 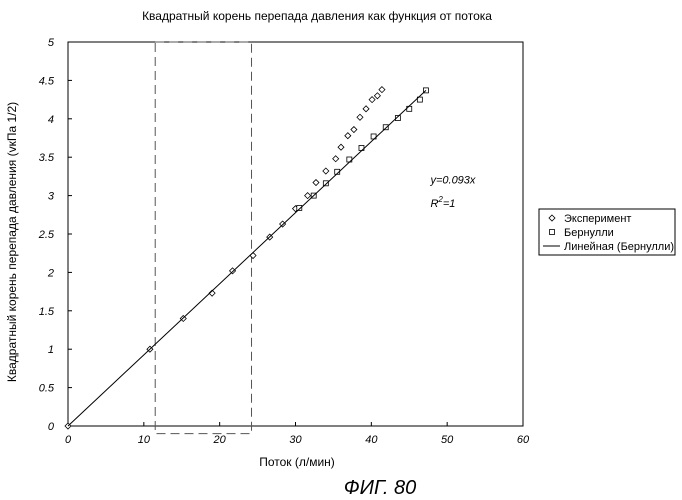 What do you see at coordinates (47, 81) in the screenshot?
I see `y-tick-label: 4.5` at bounding box center [47, 81].